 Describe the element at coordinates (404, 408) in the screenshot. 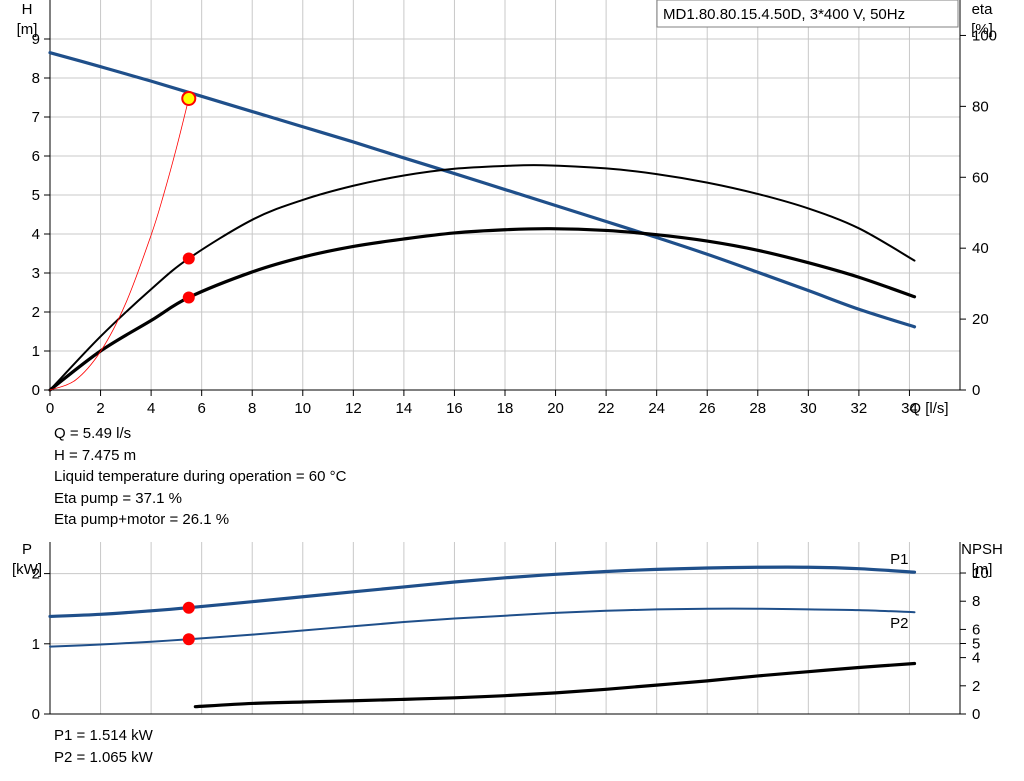

I see `x-tick-label: 14` at that location.